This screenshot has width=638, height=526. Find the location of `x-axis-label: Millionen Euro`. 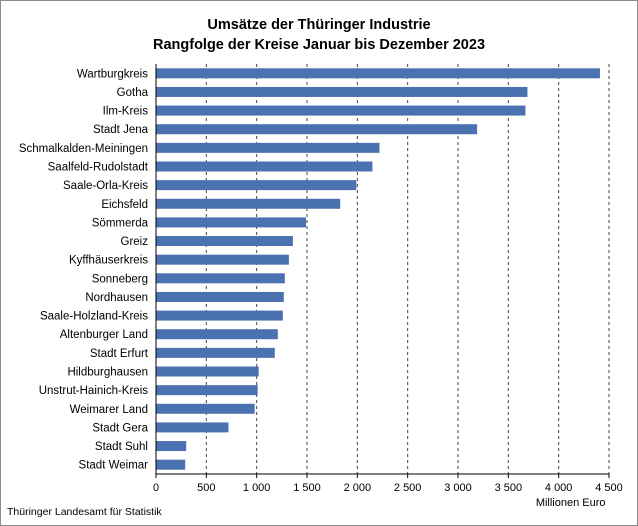

x-axis-label: Millionen Euro is located at coordinates (571, 503).